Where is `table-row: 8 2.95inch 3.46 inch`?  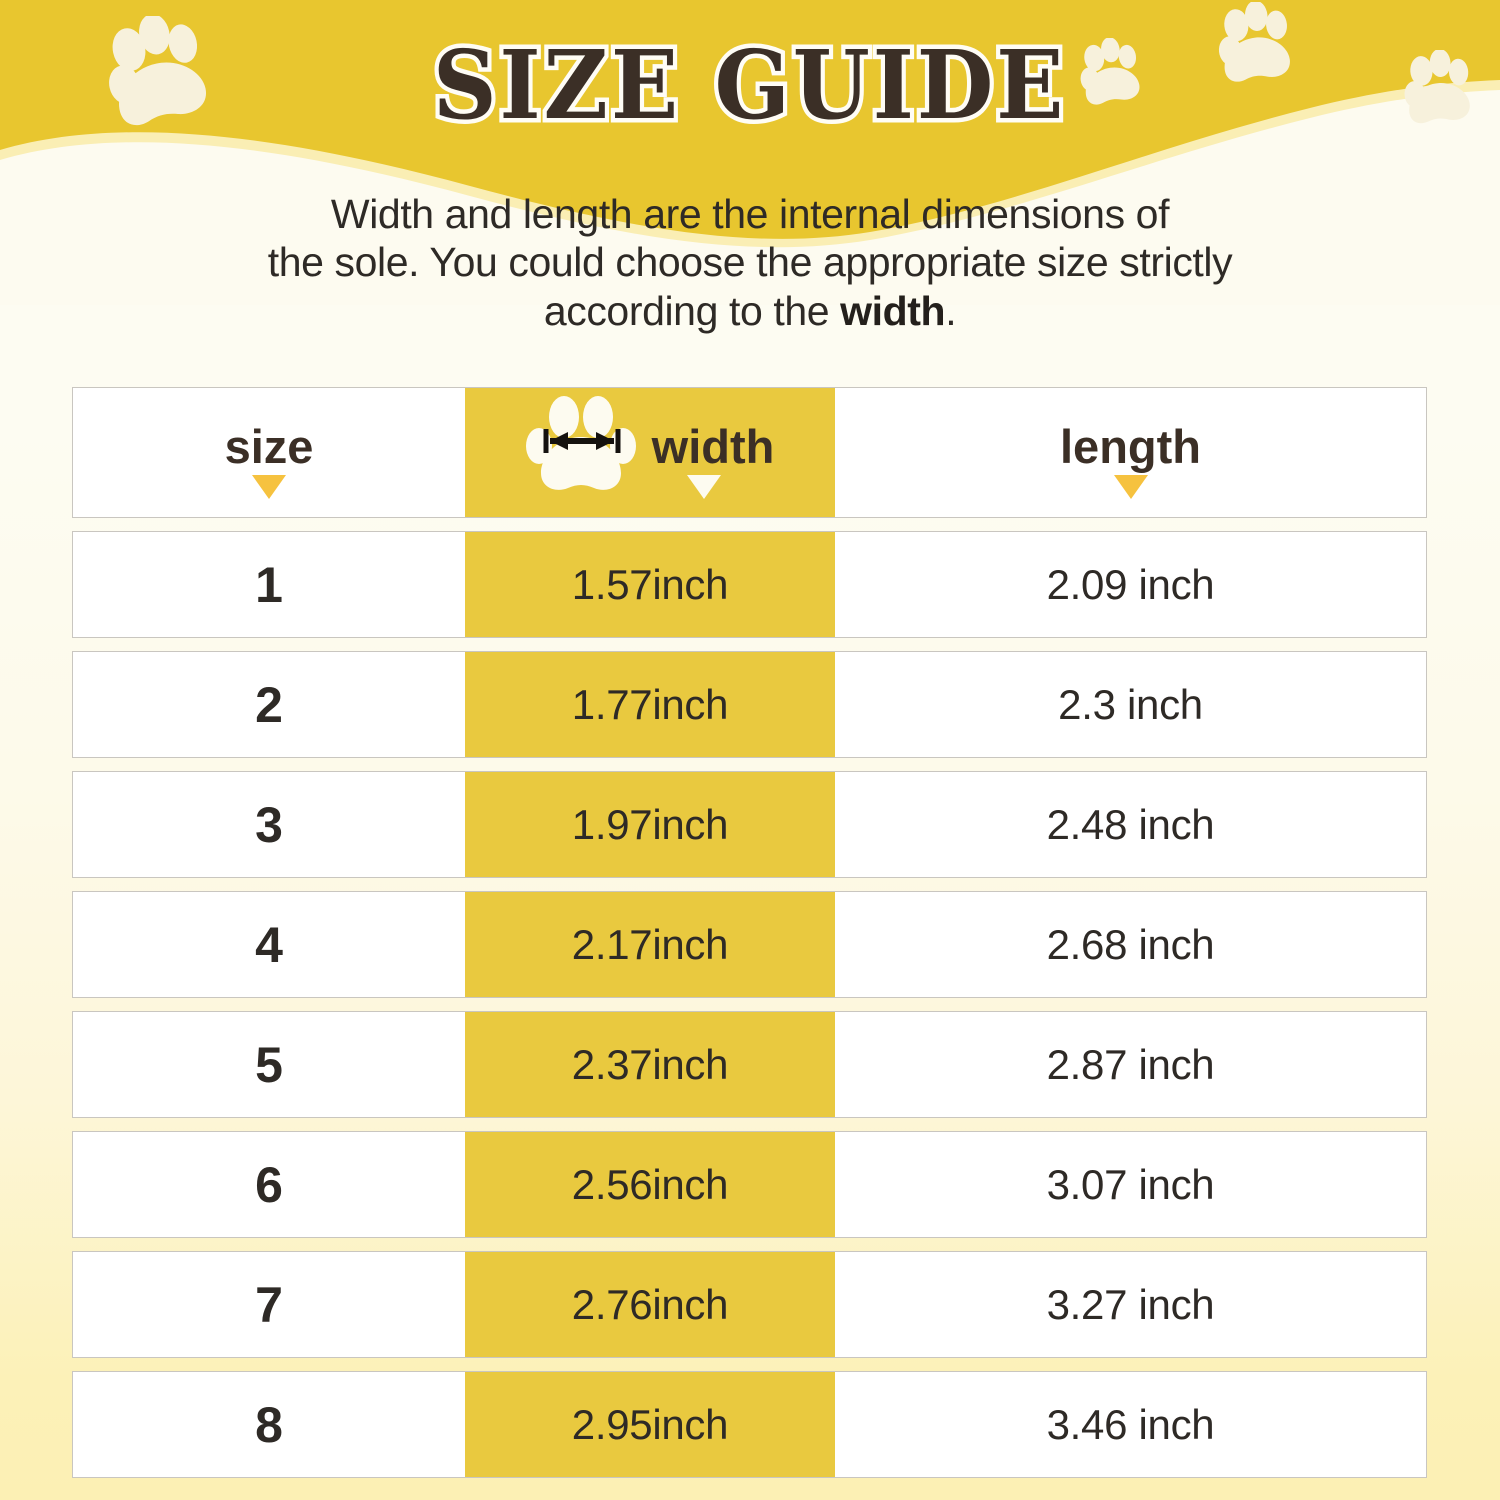
table-row: 8 2.95inch 3.46 inch is located at coordinates (749, 1424).